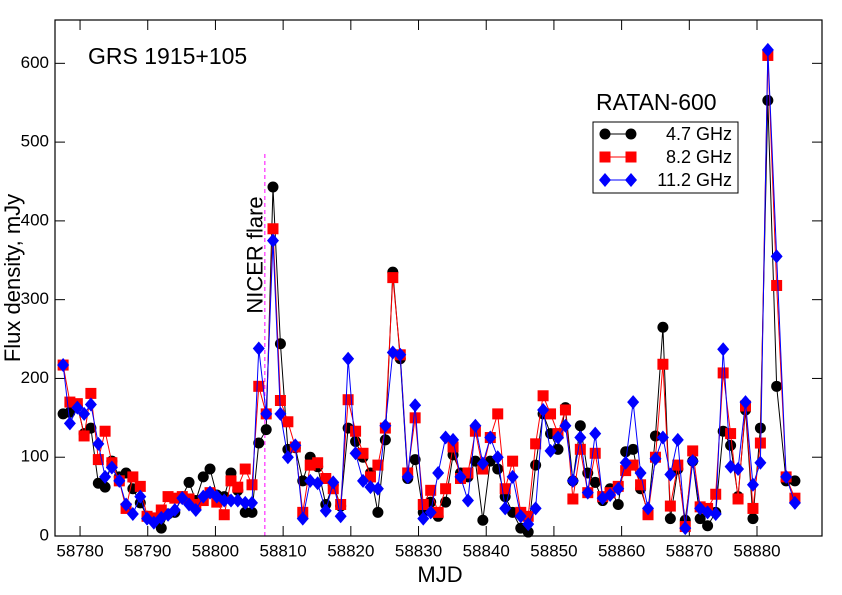  I want to click on legend-label: 4.7 GHz, so click(699, 134).